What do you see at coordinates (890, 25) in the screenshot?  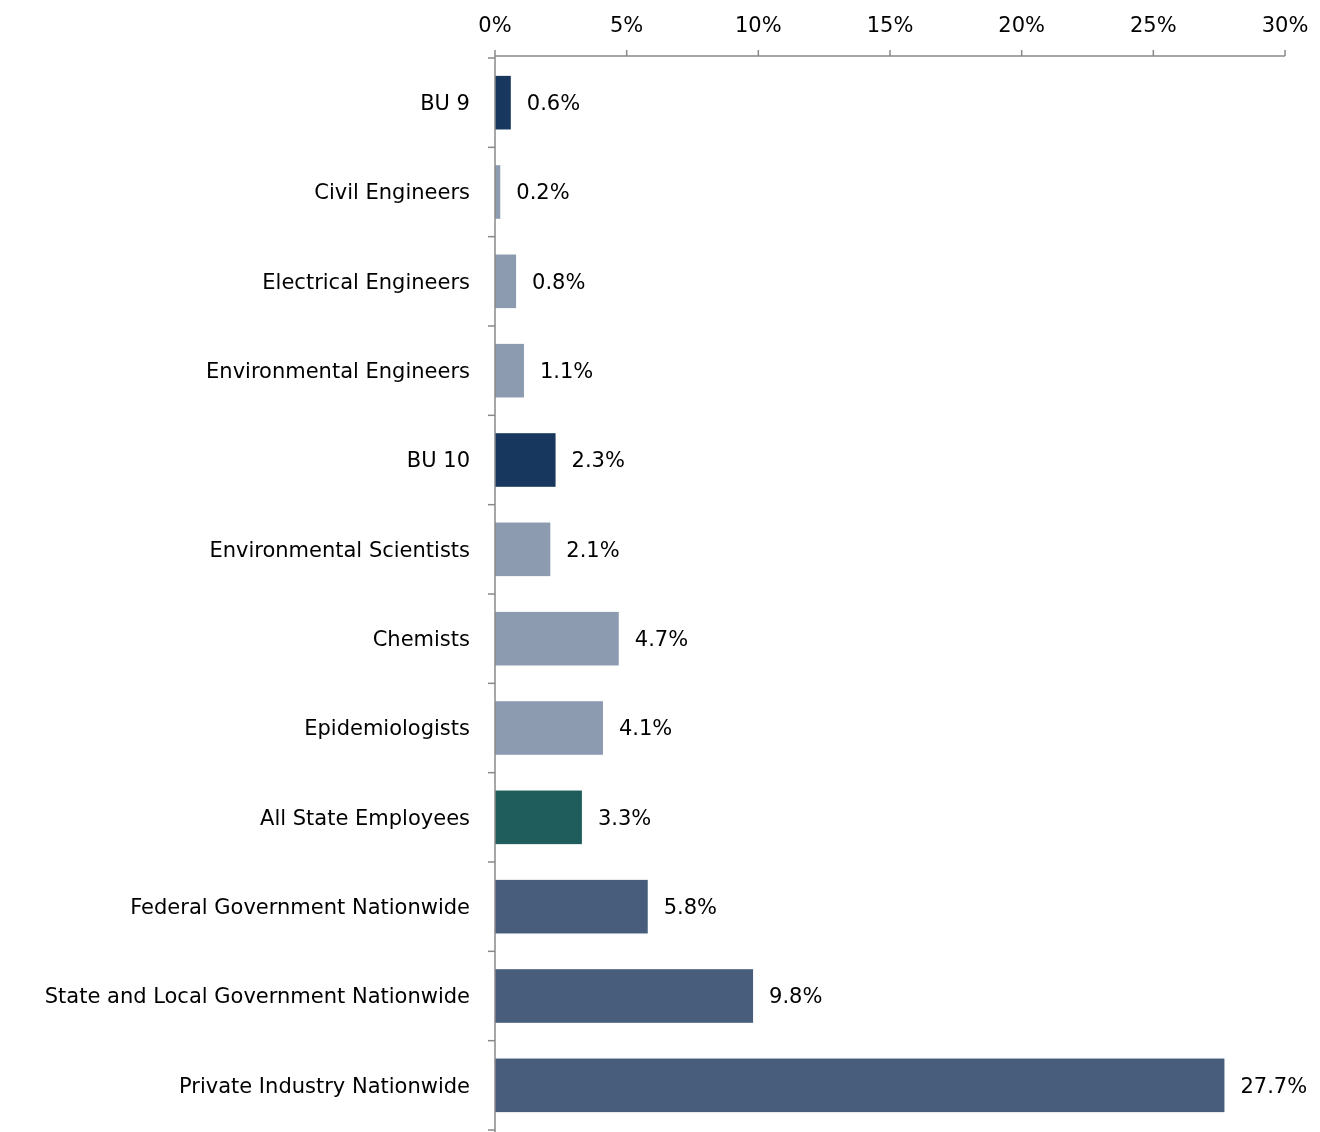 I see `x-tick-label: 15%` at bounding box center [890, 25].